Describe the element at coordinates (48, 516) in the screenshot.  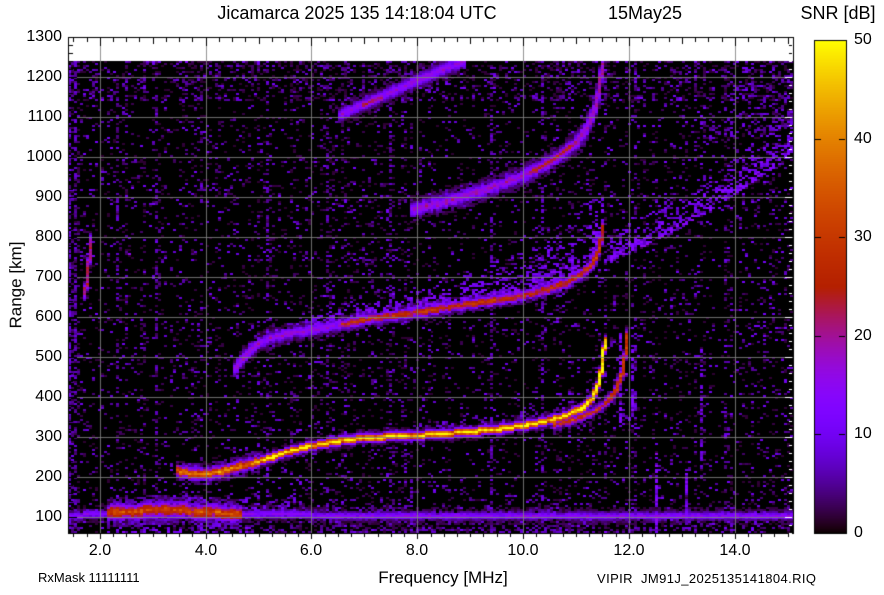
I see `y-tick-label: 100` at that location.